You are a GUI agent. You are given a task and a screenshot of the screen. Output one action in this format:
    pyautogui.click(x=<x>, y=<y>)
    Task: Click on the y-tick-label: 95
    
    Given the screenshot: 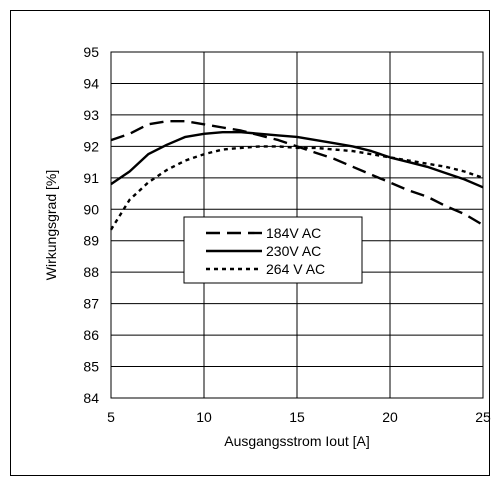 What is the action you would take?
    pyautogui.click(x=91, y=52)
    